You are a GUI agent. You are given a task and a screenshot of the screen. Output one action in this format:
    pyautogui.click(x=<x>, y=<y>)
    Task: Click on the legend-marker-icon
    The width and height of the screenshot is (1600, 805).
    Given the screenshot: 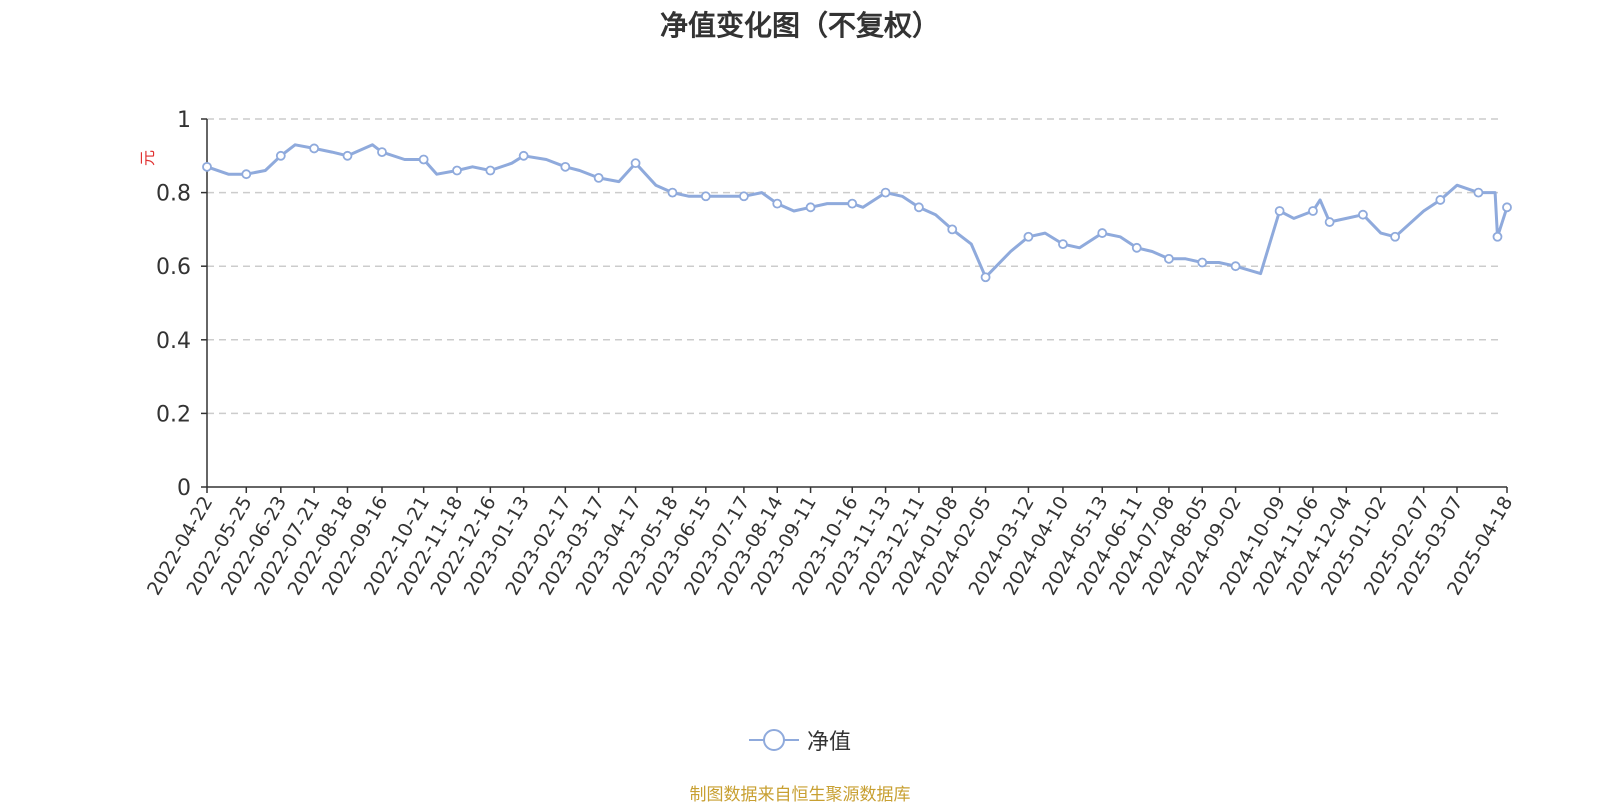 What is the action you would take?
    pyautogui.click(x=773, y=740)
    